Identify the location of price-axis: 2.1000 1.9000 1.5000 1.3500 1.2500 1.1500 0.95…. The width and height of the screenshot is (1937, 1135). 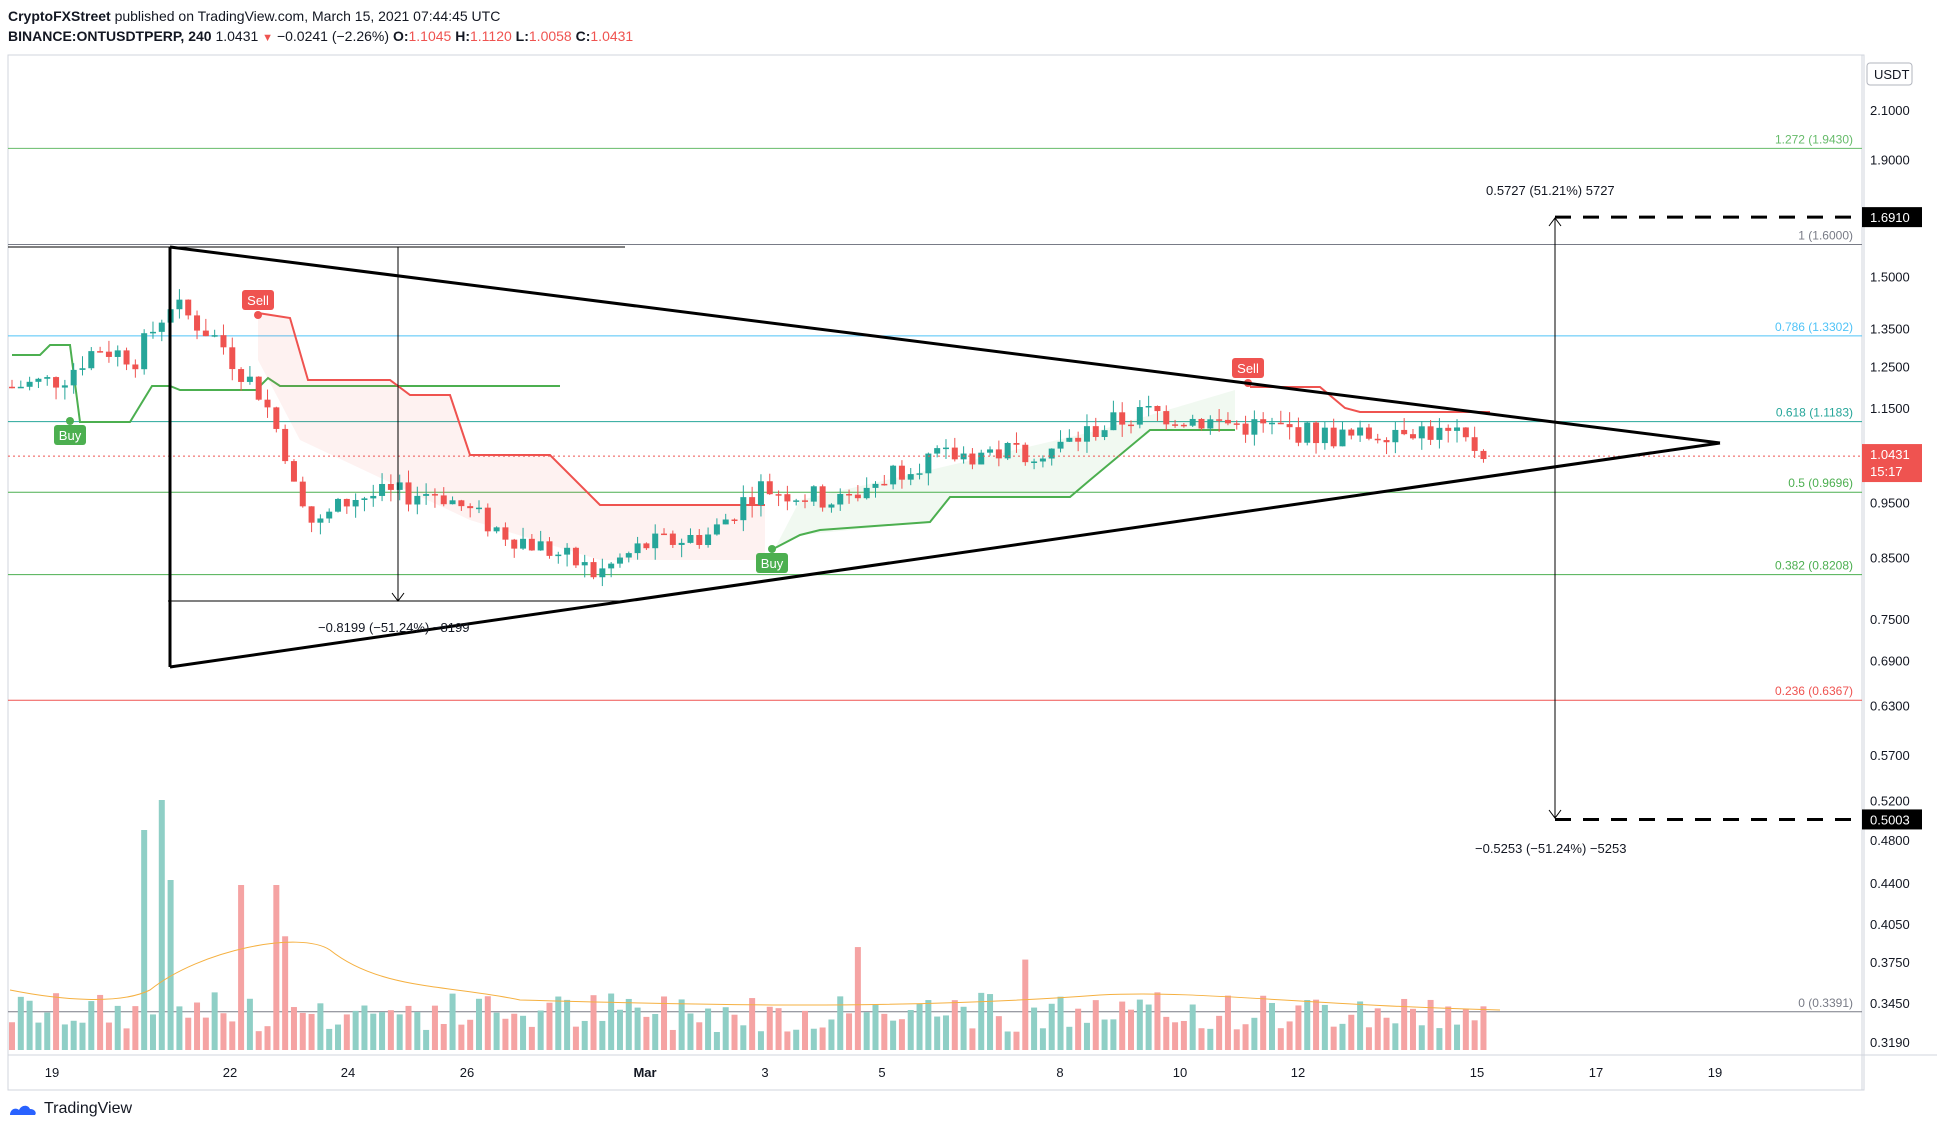
(1892, 556).